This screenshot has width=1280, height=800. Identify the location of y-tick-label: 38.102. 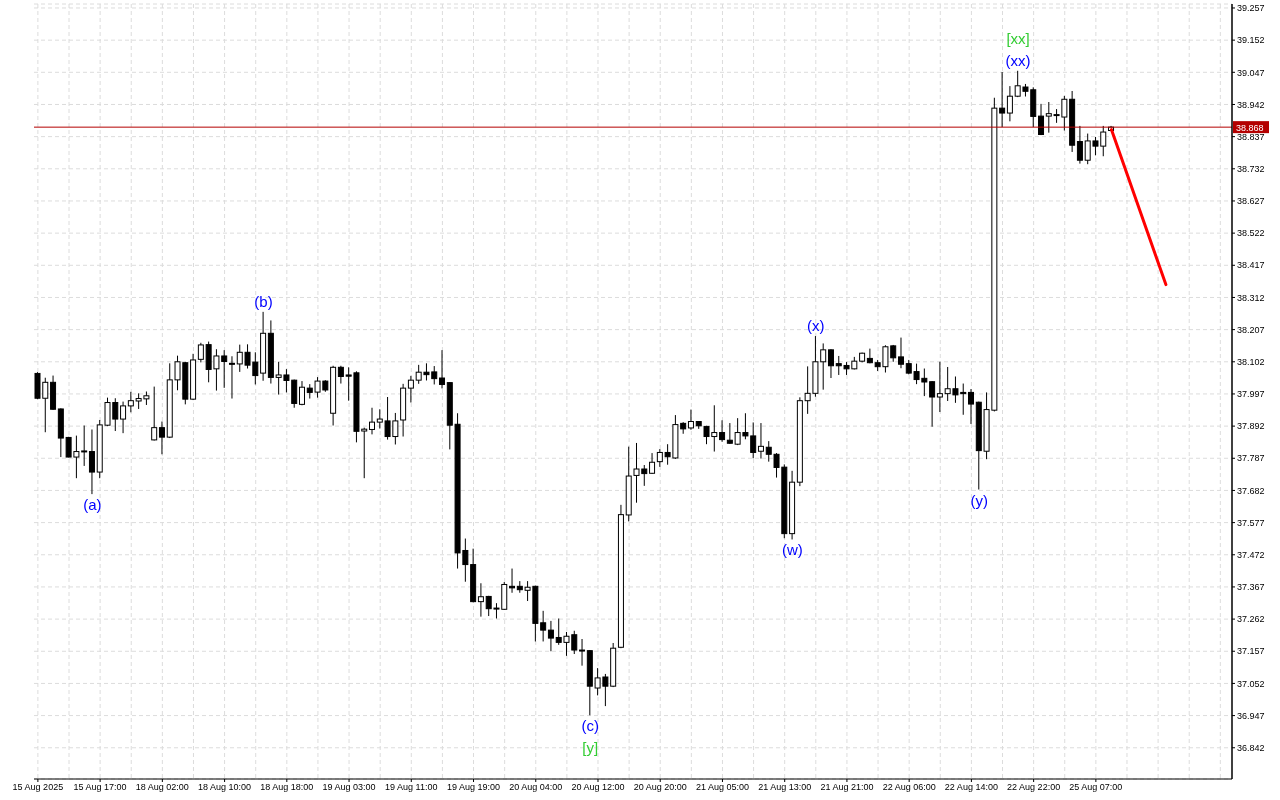
(1251, 361).